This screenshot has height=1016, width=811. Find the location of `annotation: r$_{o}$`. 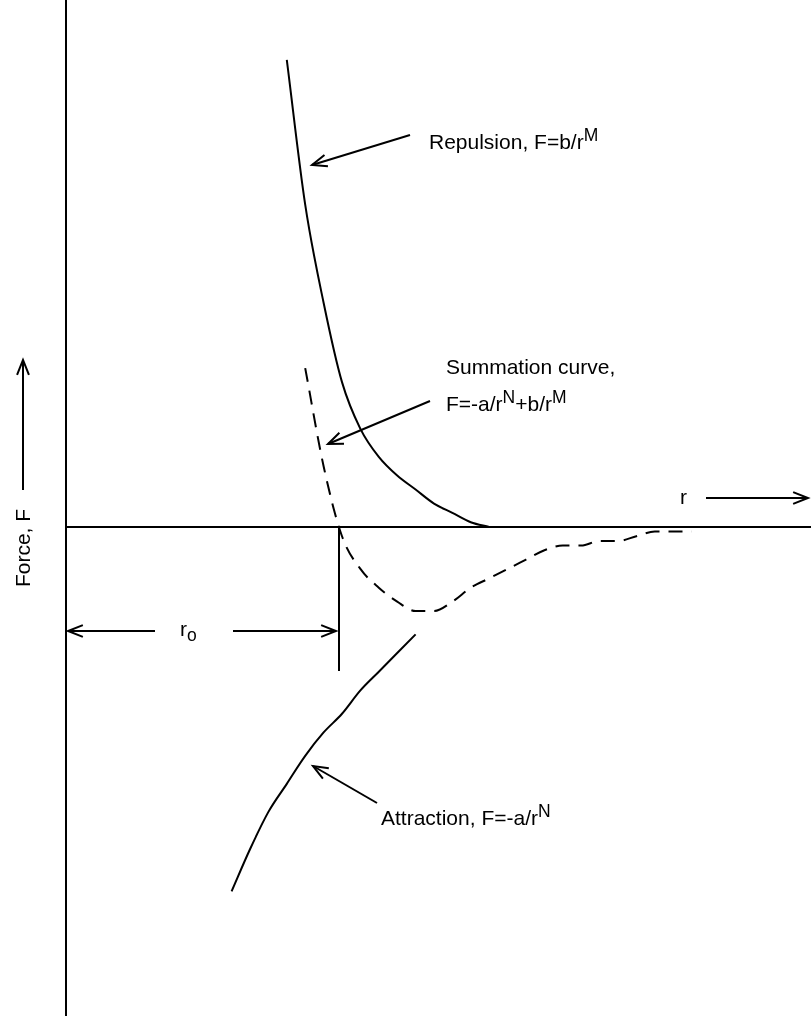

annotation: r$_{o}$ is located at coordinates (189, 632).